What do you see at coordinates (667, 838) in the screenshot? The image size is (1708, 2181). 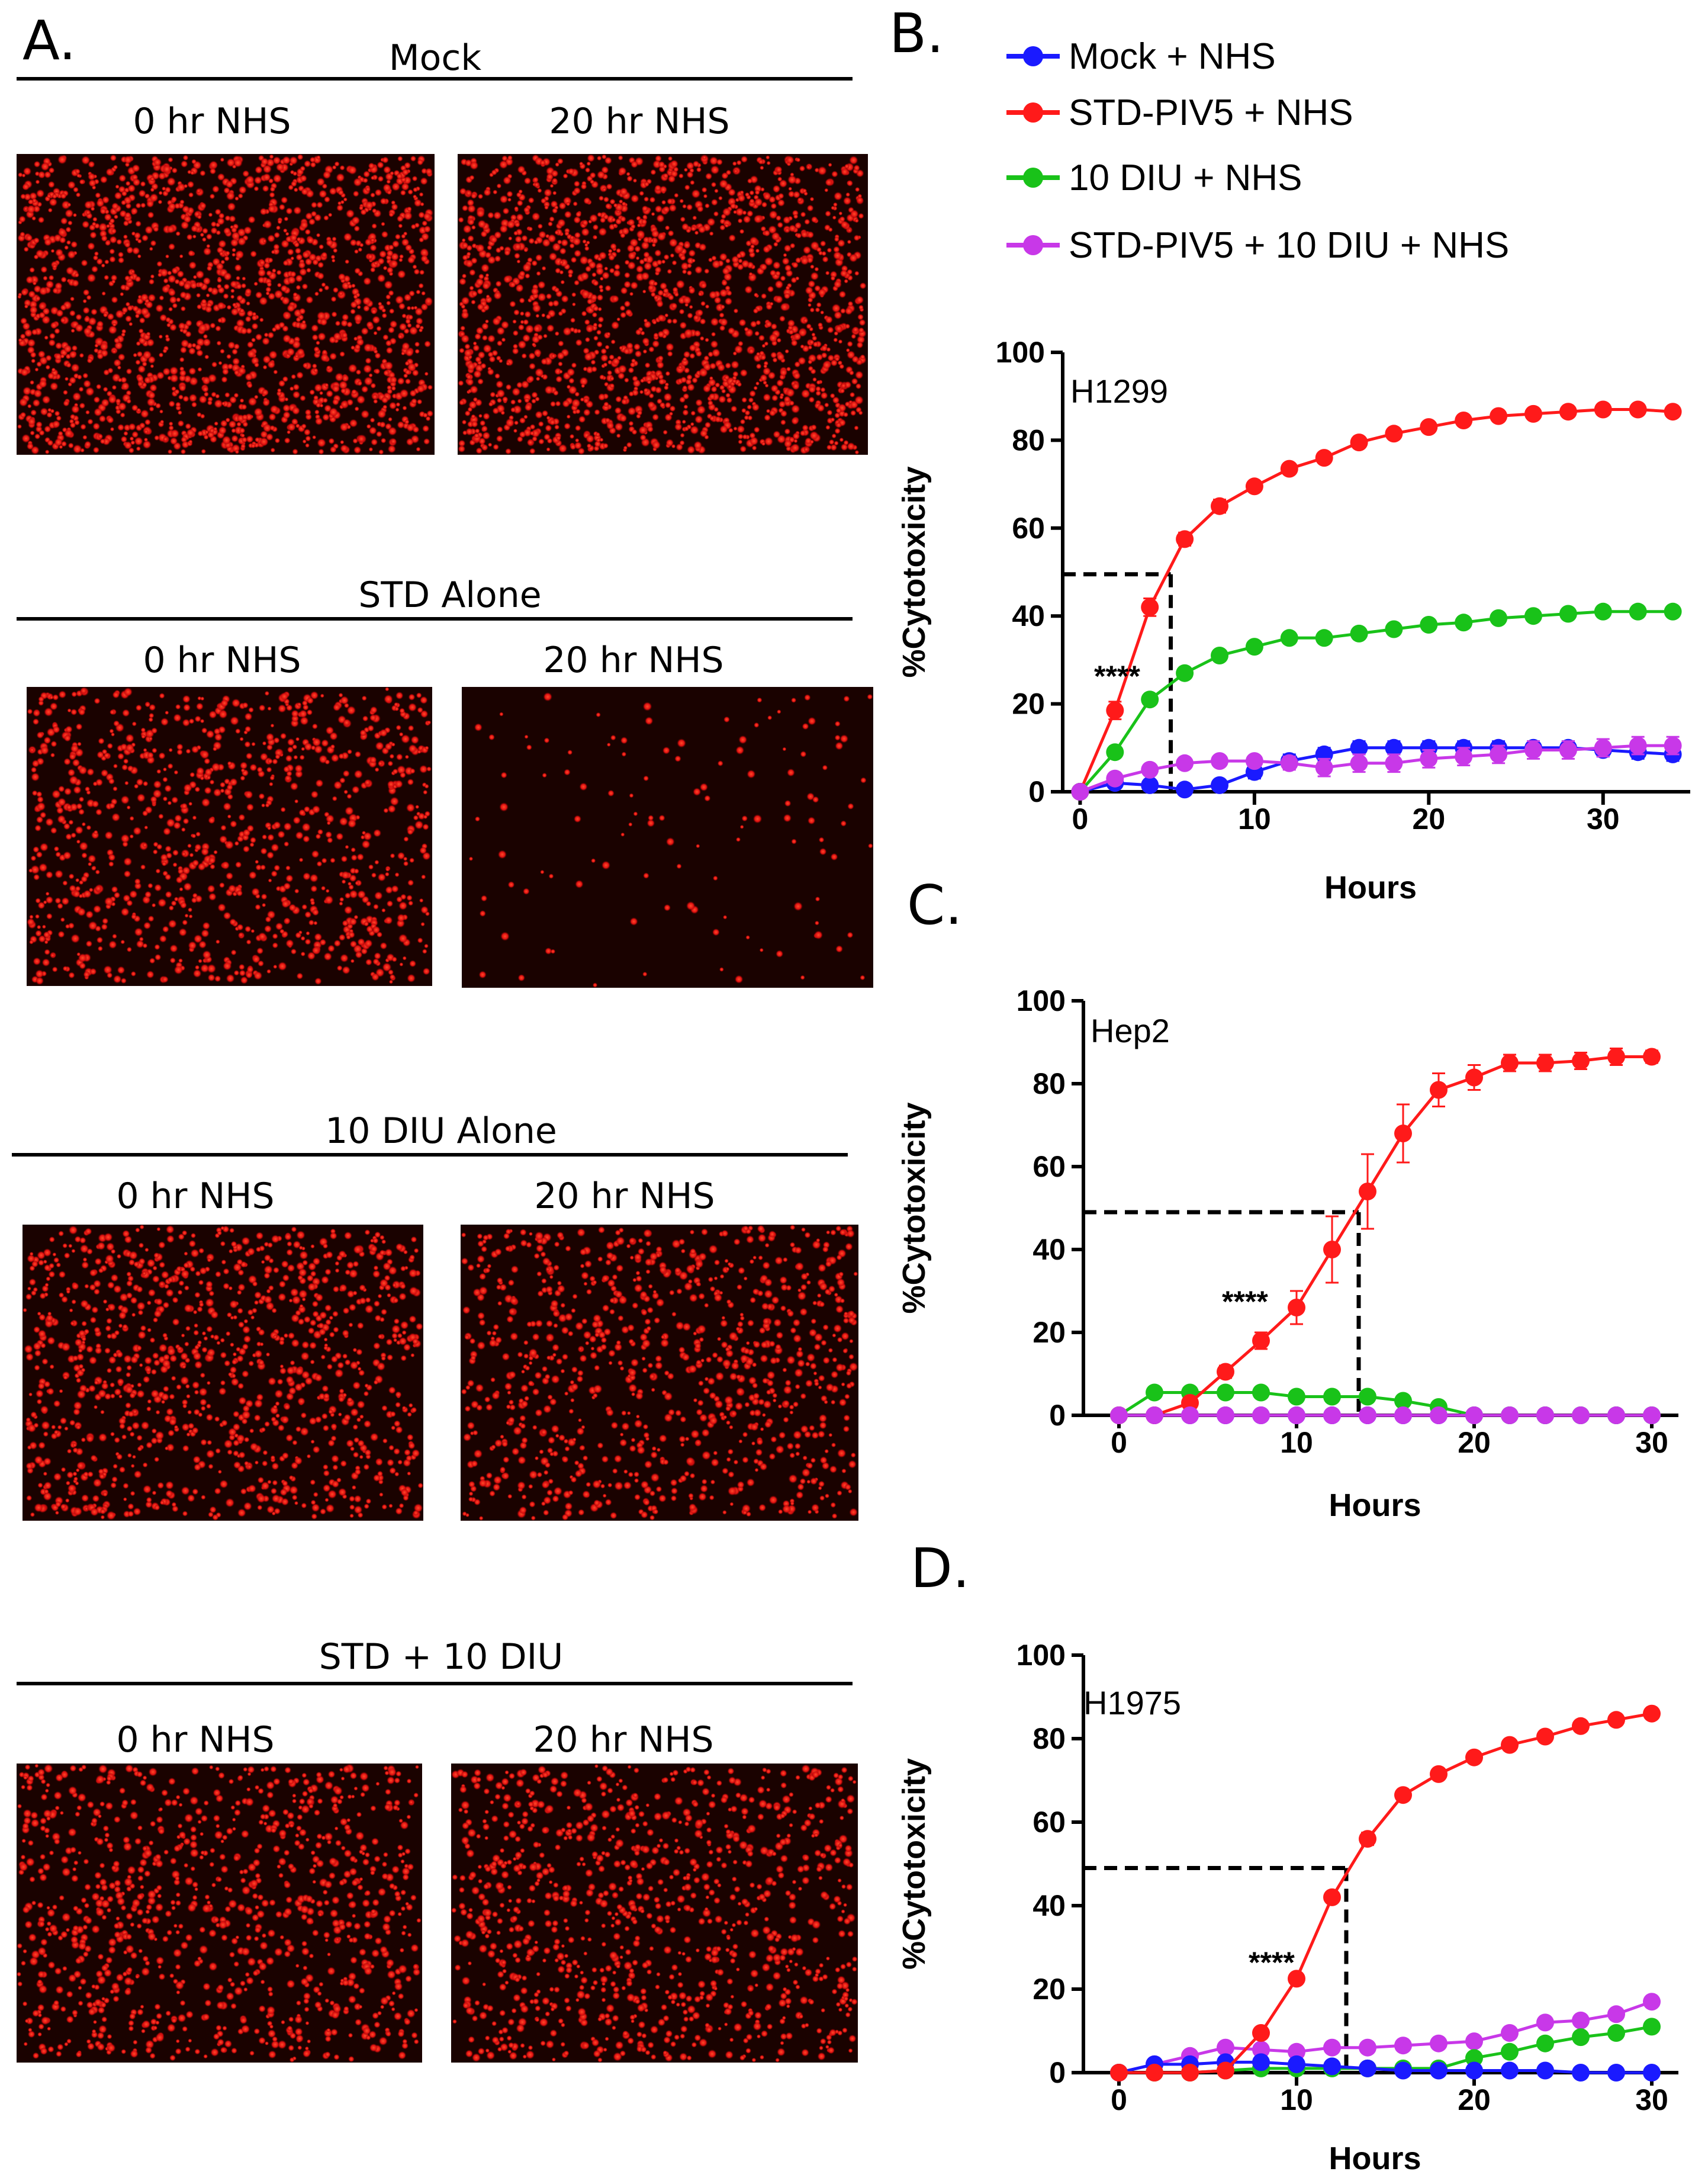 I see `micrograph-background` at bounding box center [667, 838].